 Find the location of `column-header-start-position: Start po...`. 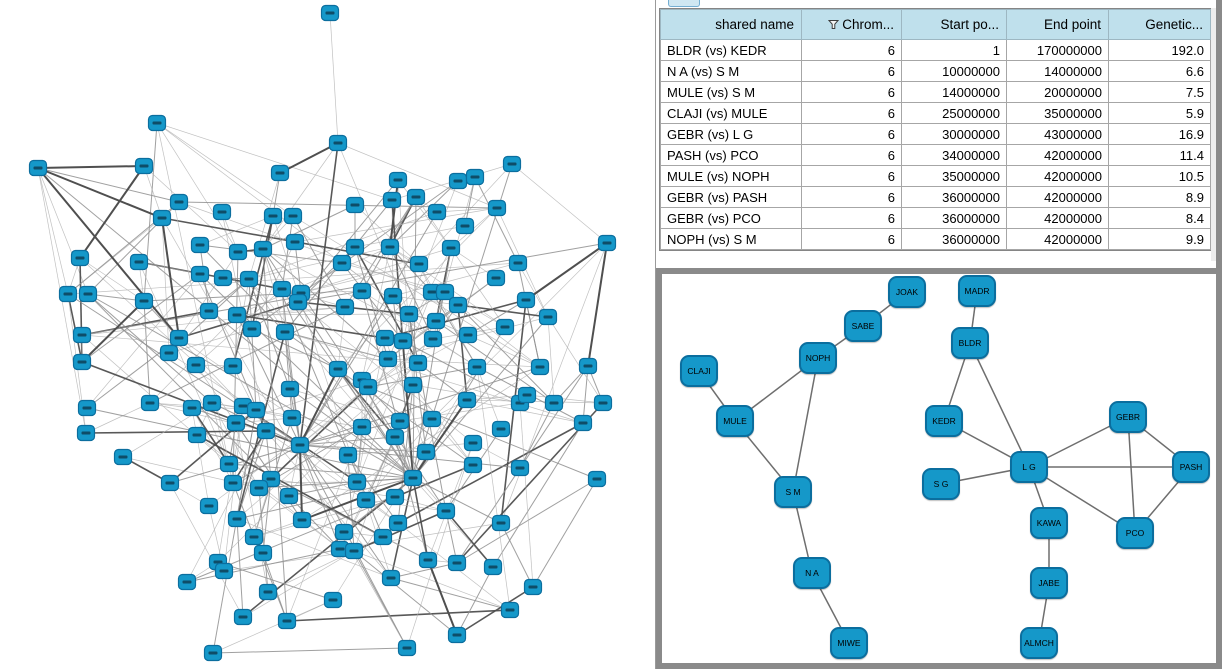

column-header-start-position: Start po... is located at coordinates (954, 24).